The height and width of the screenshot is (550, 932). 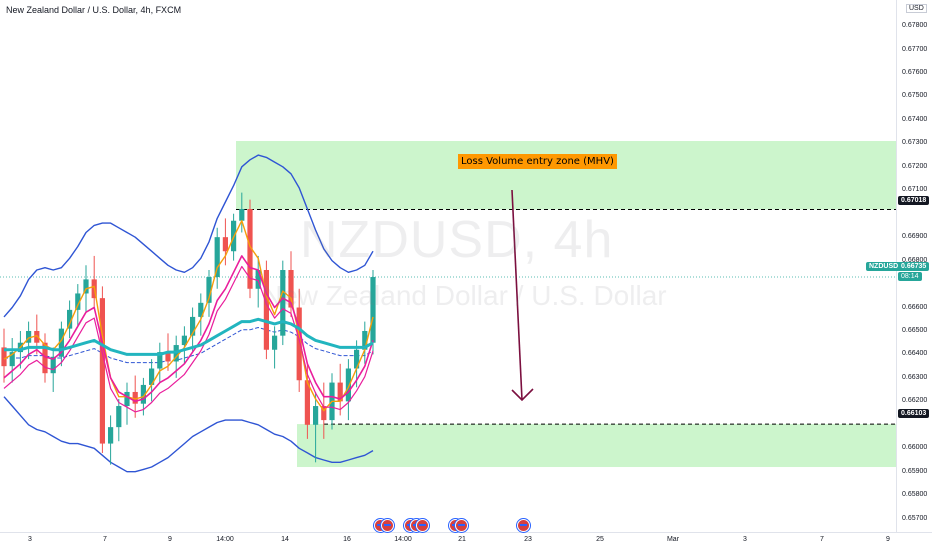 I want to click on time-tick-label: 23, so click(x=528, y=539).